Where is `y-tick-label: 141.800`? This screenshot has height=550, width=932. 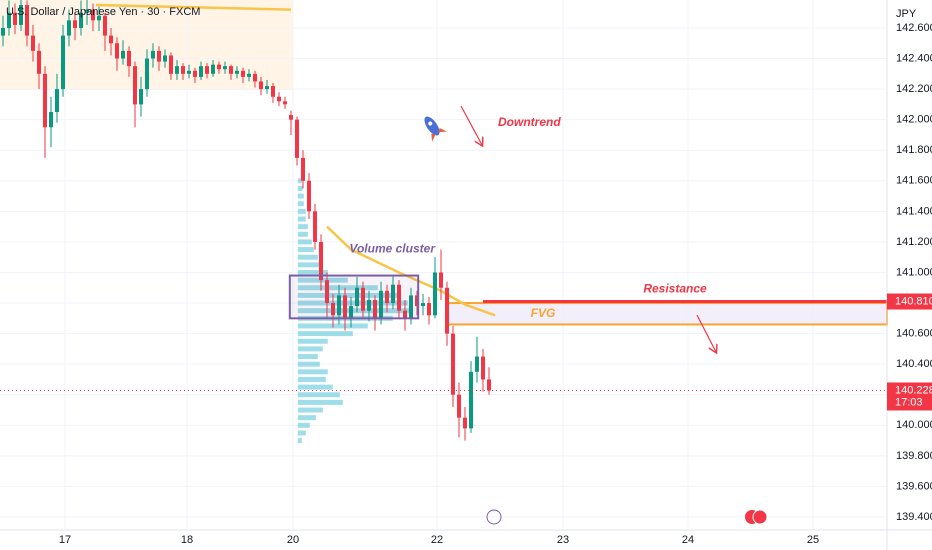 y-tick-label: 141.800 is located at coordinates (914, 150).